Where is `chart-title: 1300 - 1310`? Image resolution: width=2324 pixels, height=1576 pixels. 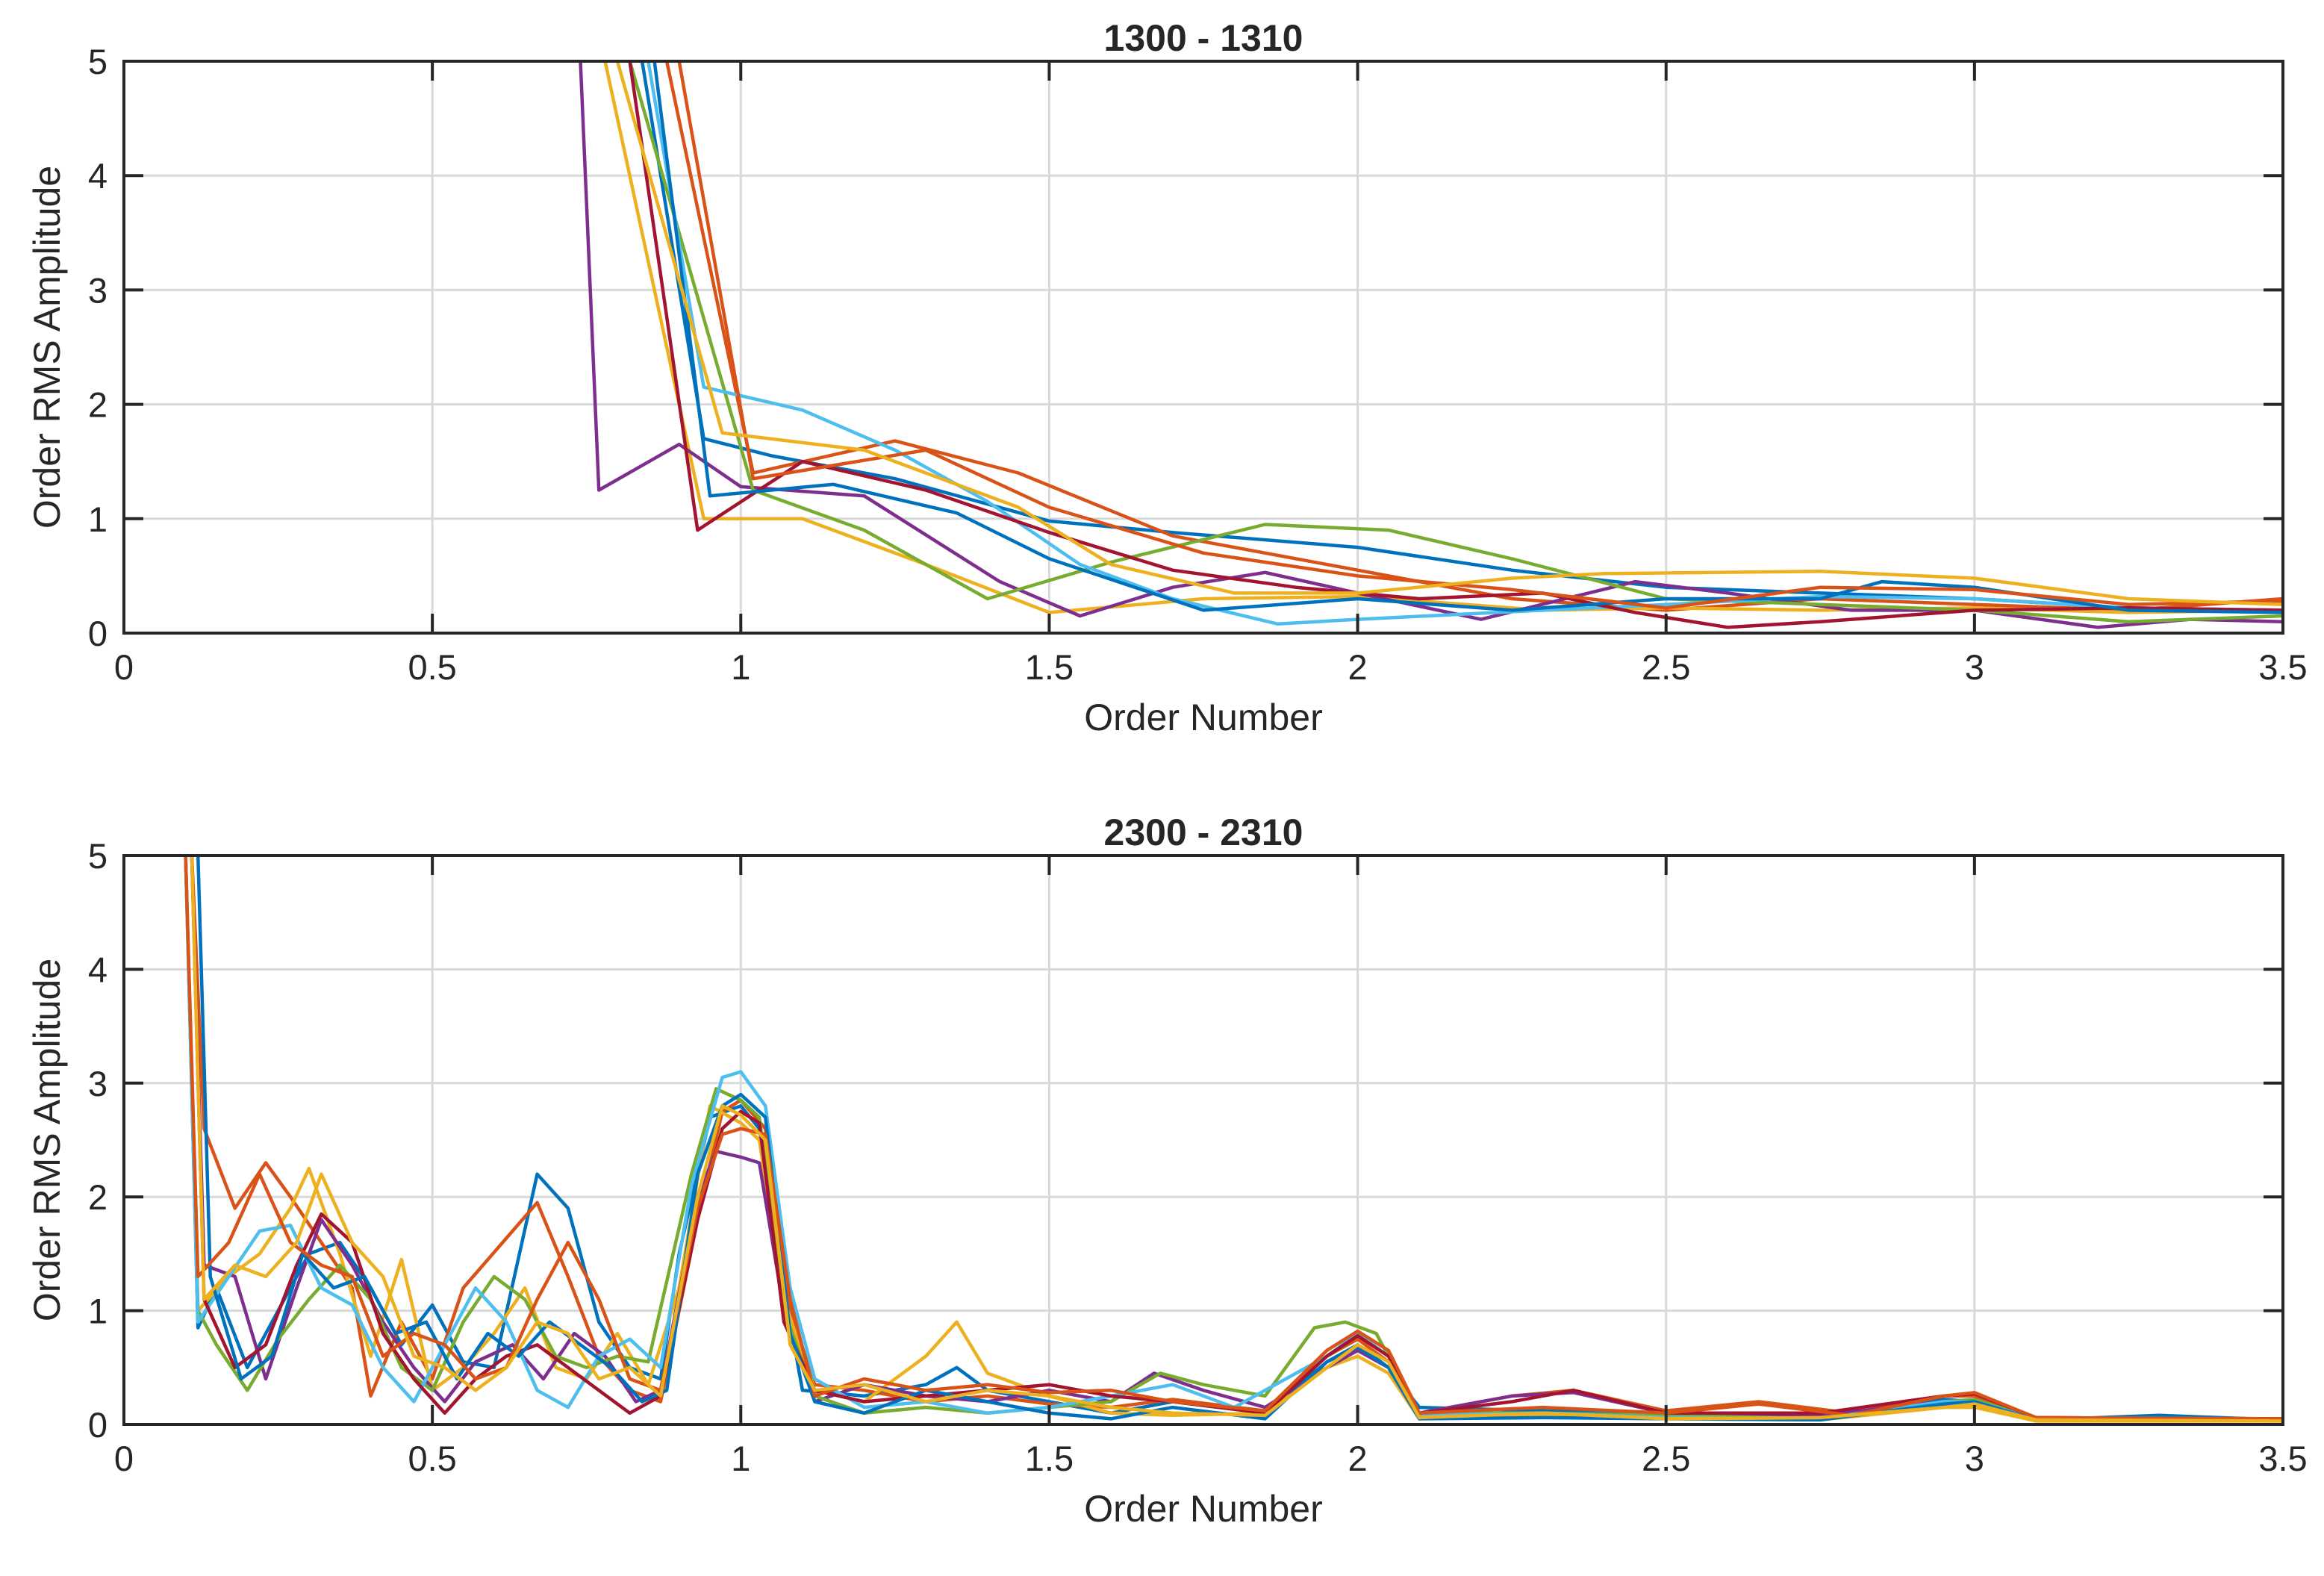 chart-title: 1300 - 1310 is located at coordinates (1203, 38).